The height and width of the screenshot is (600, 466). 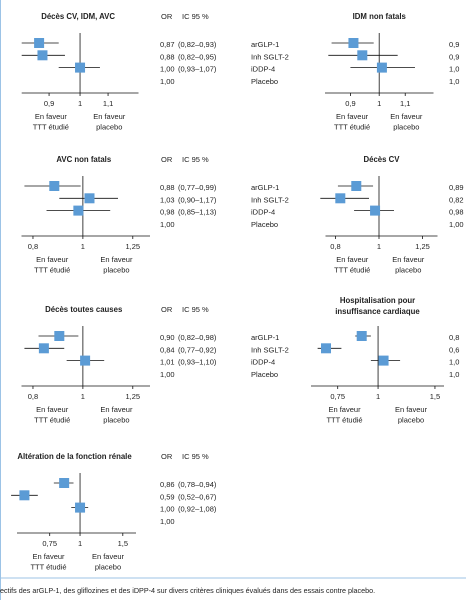 What do you see at coordinates (197, 496) in the screenshot?
I see `ci-label: (0,52–0,67)` at bounding box center [197, 496].